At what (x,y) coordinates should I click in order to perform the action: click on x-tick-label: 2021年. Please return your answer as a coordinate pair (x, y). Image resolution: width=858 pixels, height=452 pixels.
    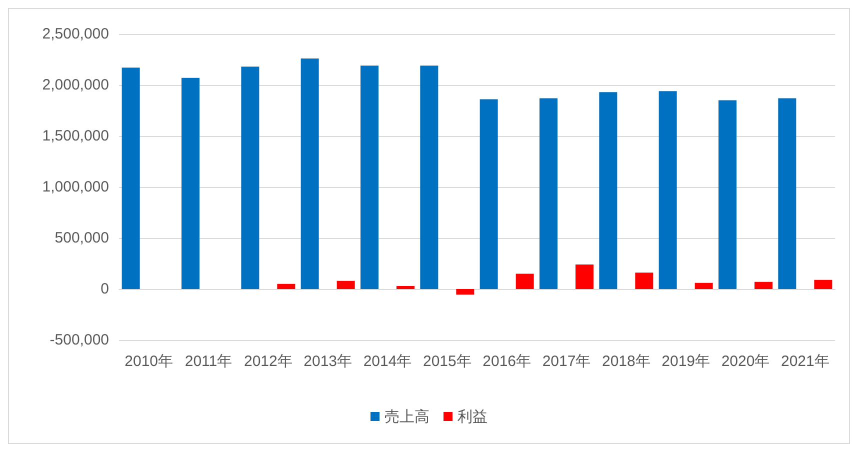
    Looking at the image, I should click on (805, 361).